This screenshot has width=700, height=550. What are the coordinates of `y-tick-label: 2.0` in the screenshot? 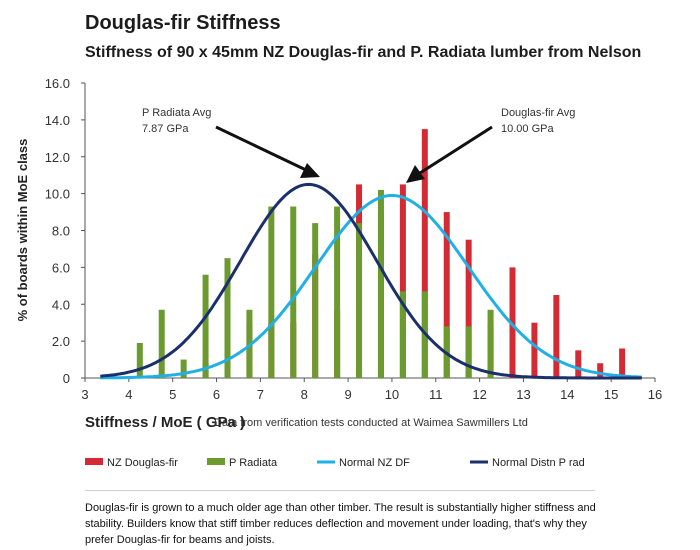 It's located at (61, 341).